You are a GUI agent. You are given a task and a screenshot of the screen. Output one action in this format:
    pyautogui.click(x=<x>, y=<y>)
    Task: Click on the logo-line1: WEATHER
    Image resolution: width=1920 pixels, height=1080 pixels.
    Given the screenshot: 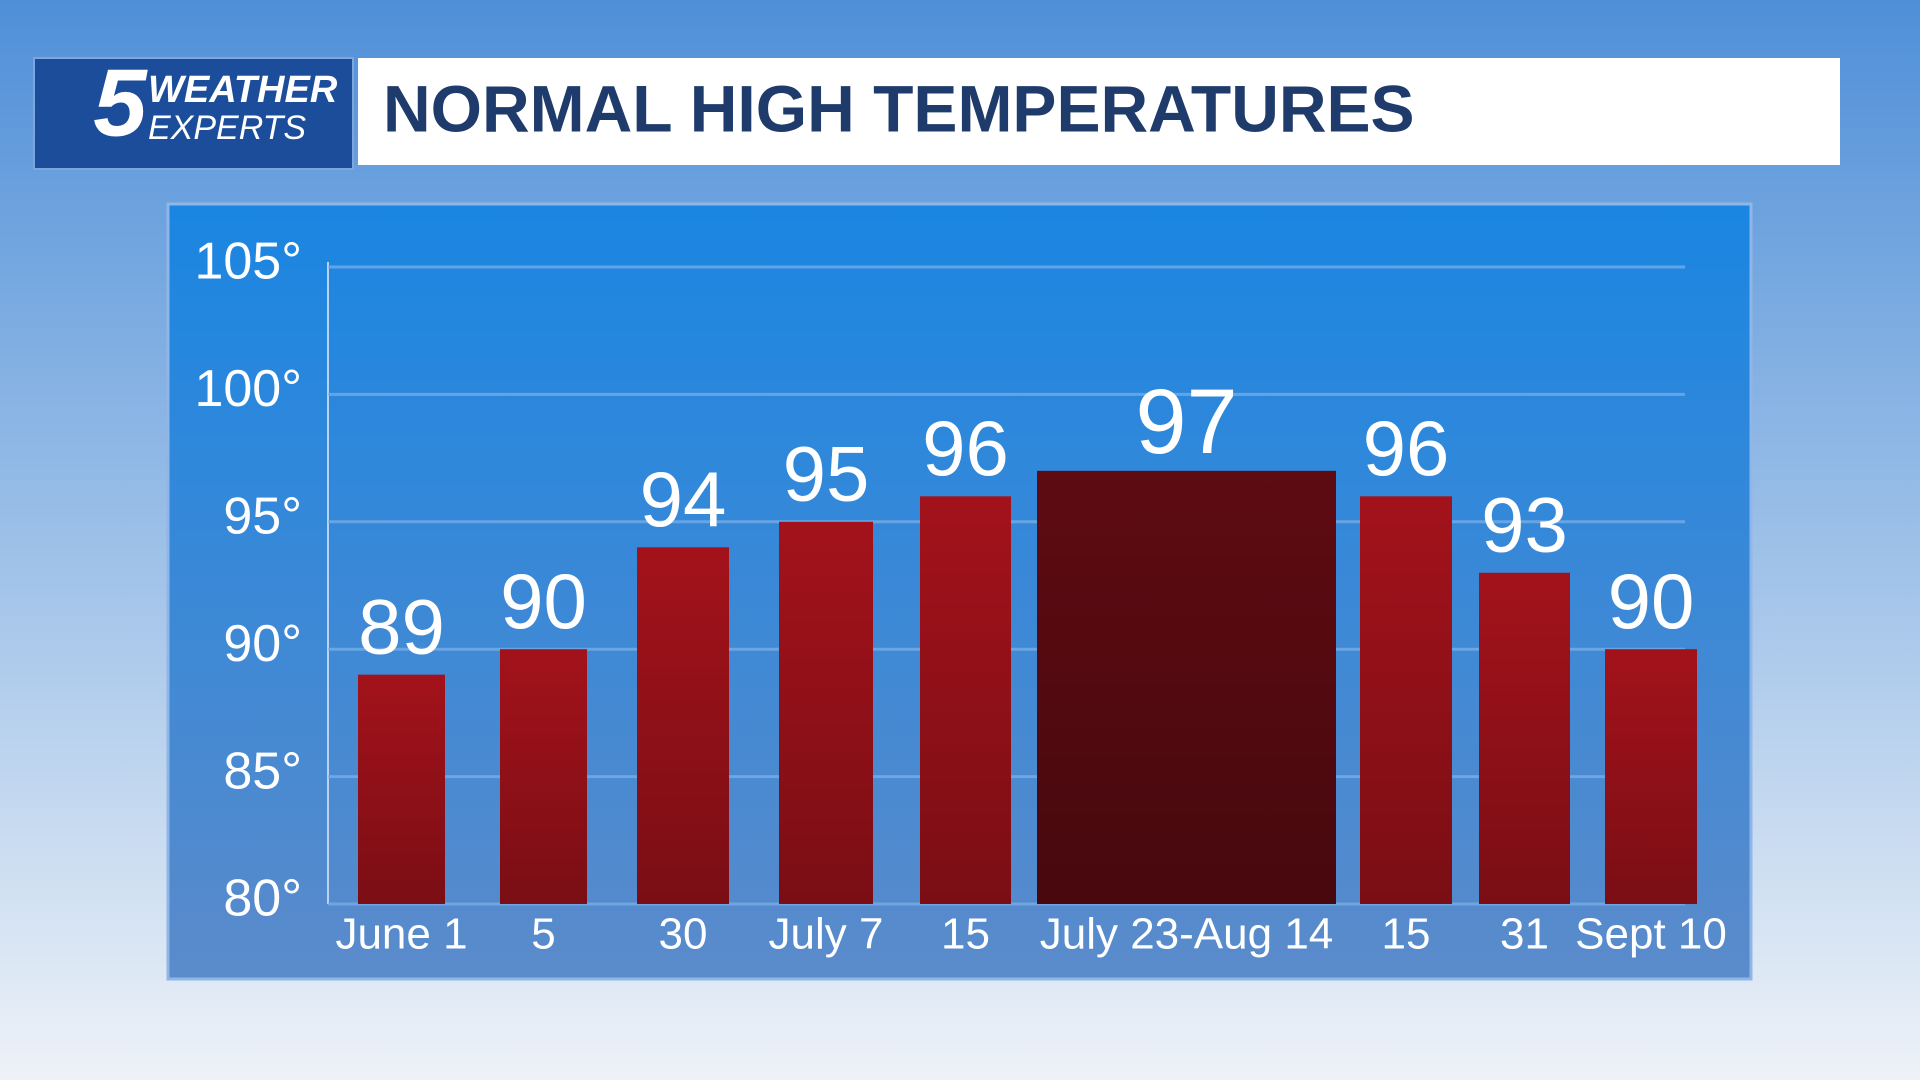 What is the action you would take?
    pyautogui.click(x=243, y=90)
    